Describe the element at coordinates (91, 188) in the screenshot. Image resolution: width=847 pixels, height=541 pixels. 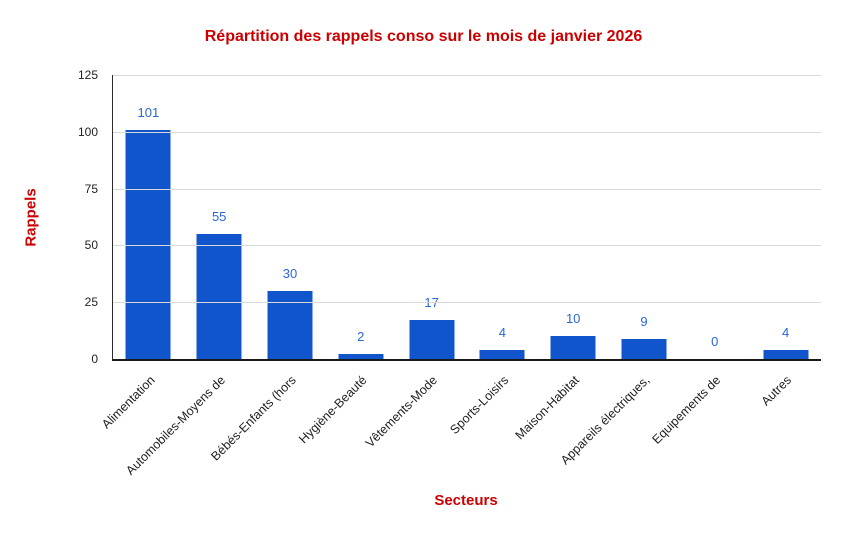
I see `y-tick-label: 75` at that location.